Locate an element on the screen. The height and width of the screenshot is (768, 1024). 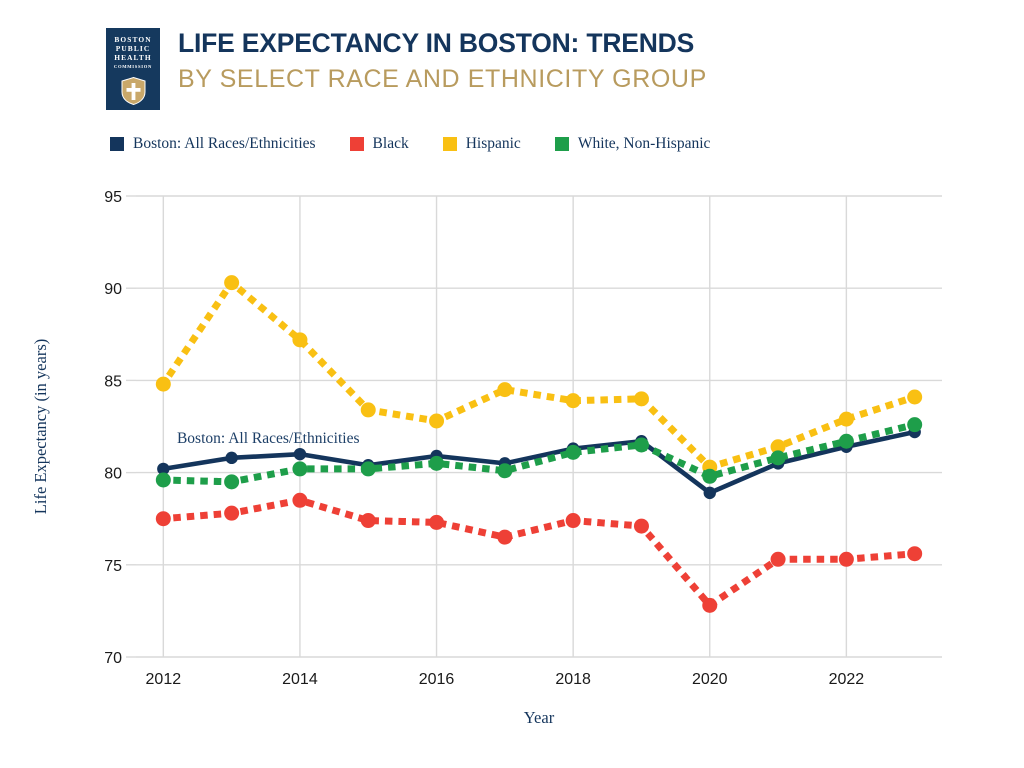
x-tick-label: 2016 is located at coordinates (437, 679).